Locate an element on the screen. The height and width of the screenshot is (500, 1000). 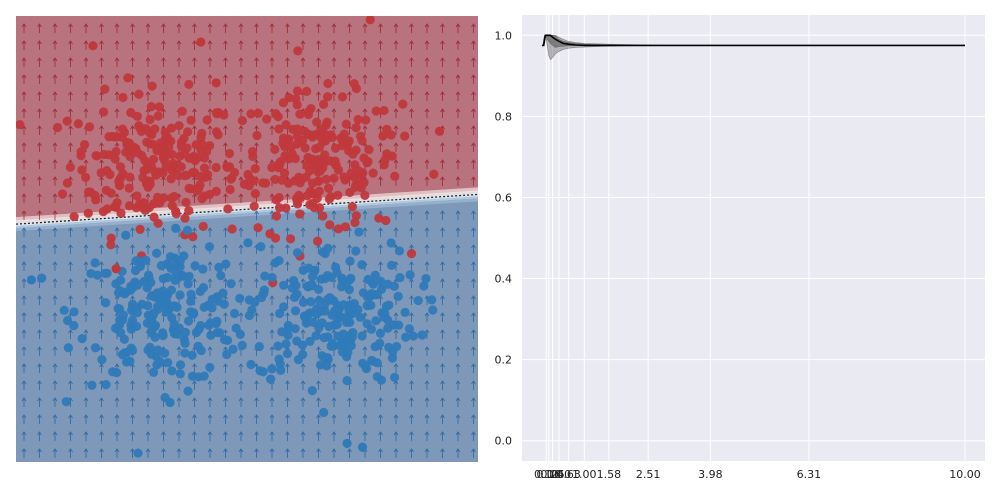
x-tick-label: 0.10 is located at coordinates (546, 474).